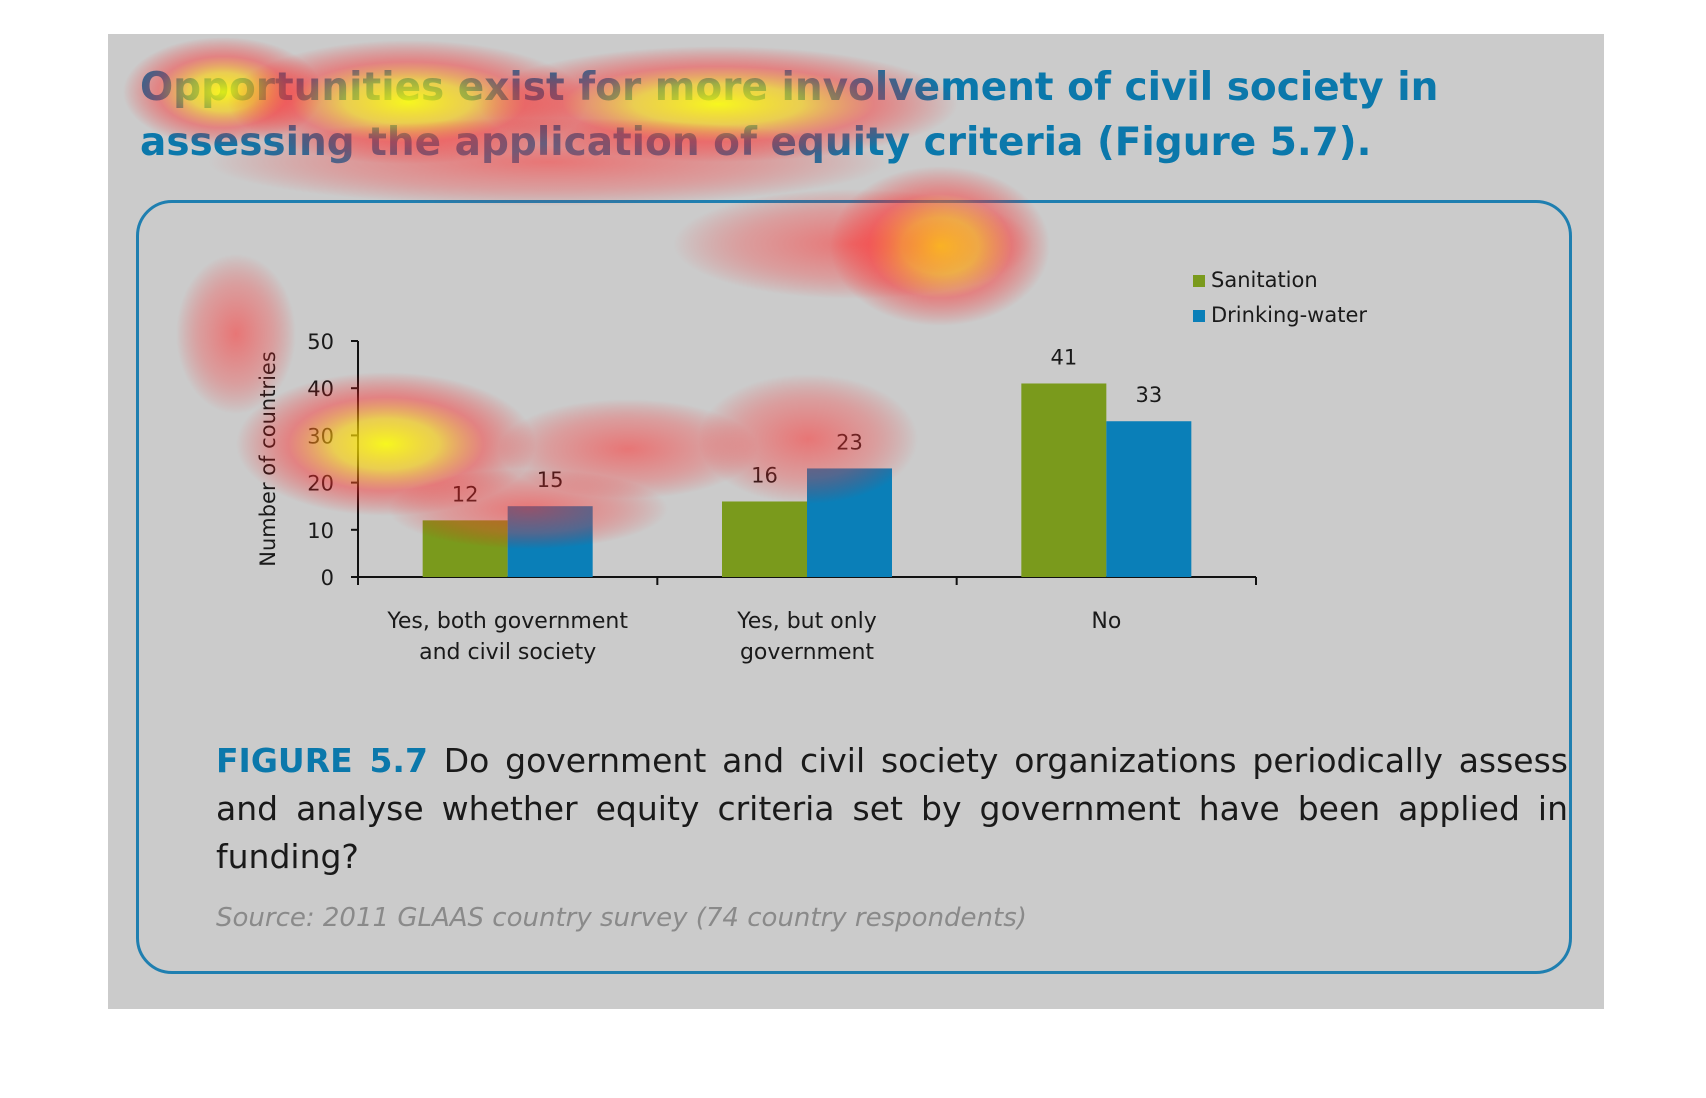 The image size is (1706, 1098). I want to click on bar-data-label: 16, so click(764, 475).